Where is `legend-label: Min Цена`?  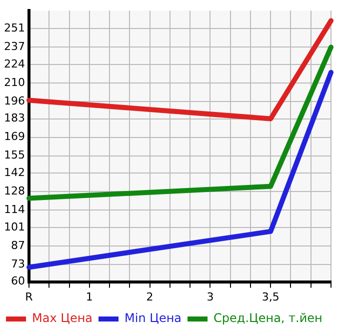 legend-label: Min Цена is located at coordinates (153, 318).